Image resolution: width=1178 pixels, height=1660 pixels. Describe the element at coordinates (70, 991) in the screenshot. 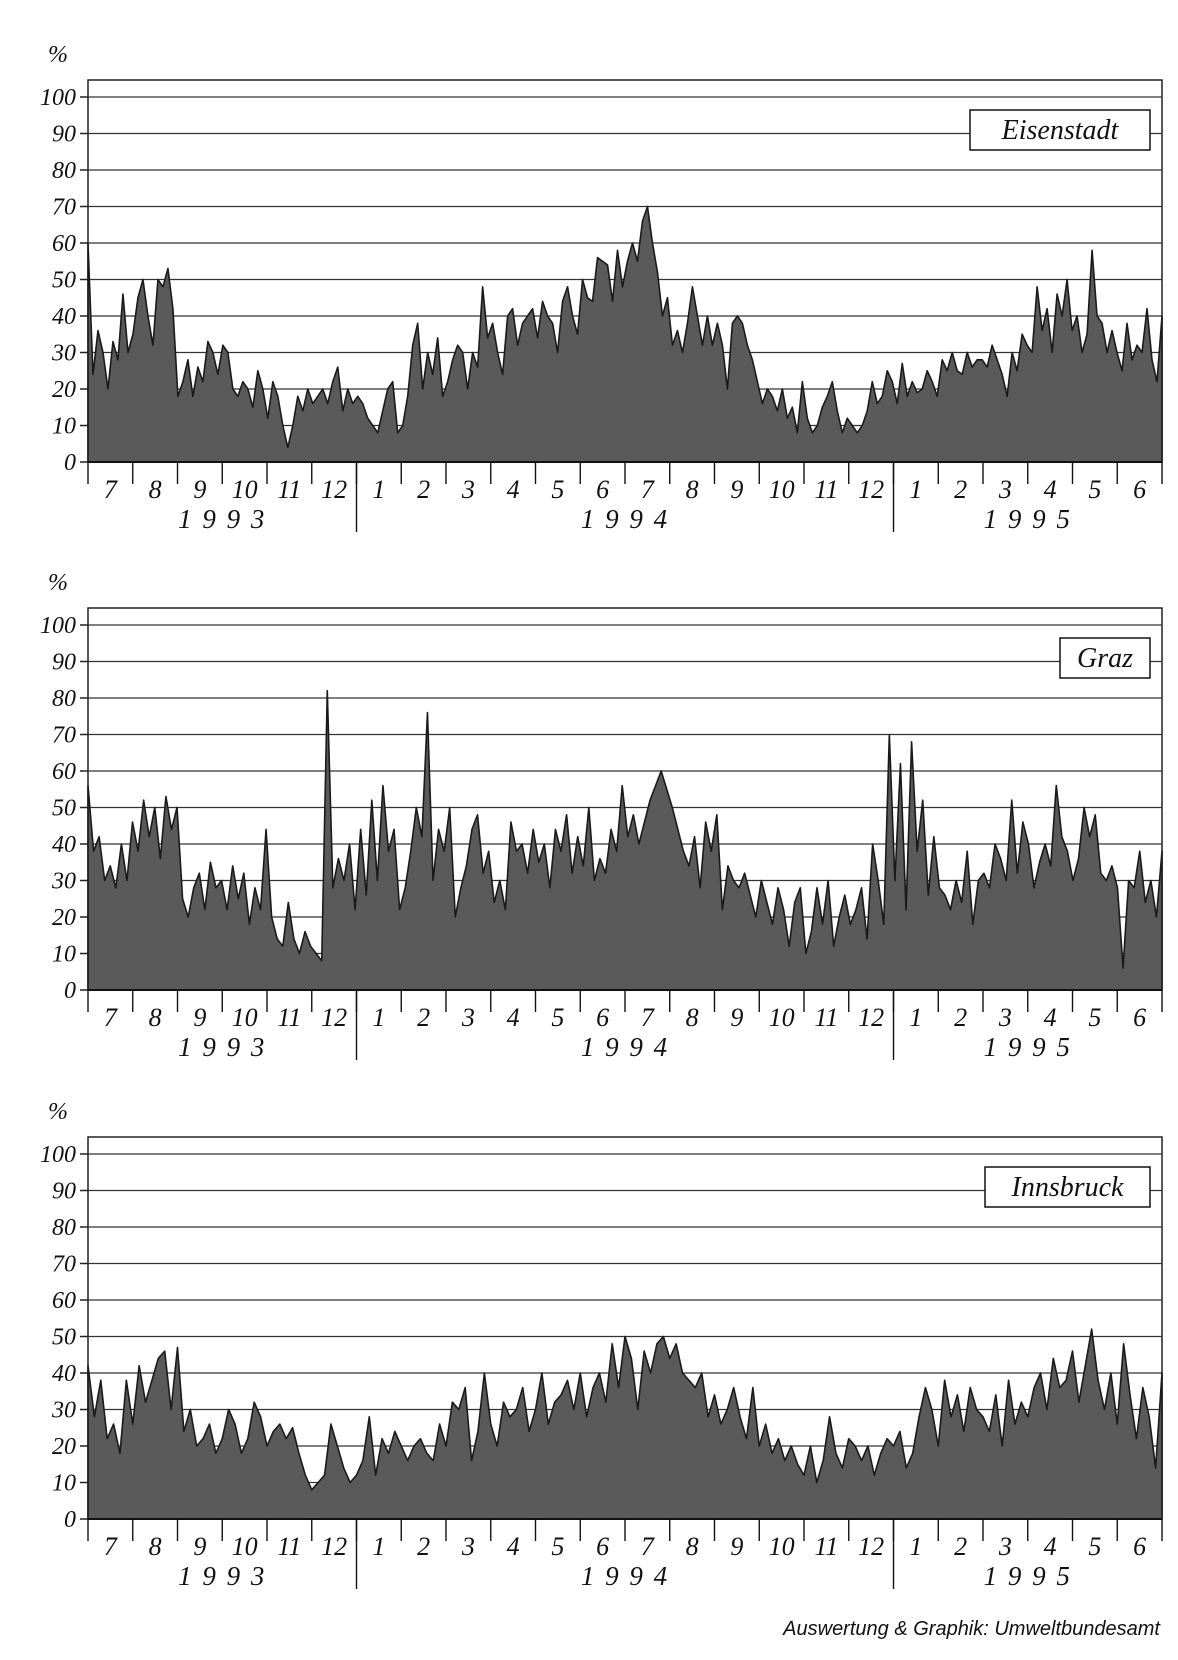

I see `panel-2-ytick-label-0: 0` at that location.